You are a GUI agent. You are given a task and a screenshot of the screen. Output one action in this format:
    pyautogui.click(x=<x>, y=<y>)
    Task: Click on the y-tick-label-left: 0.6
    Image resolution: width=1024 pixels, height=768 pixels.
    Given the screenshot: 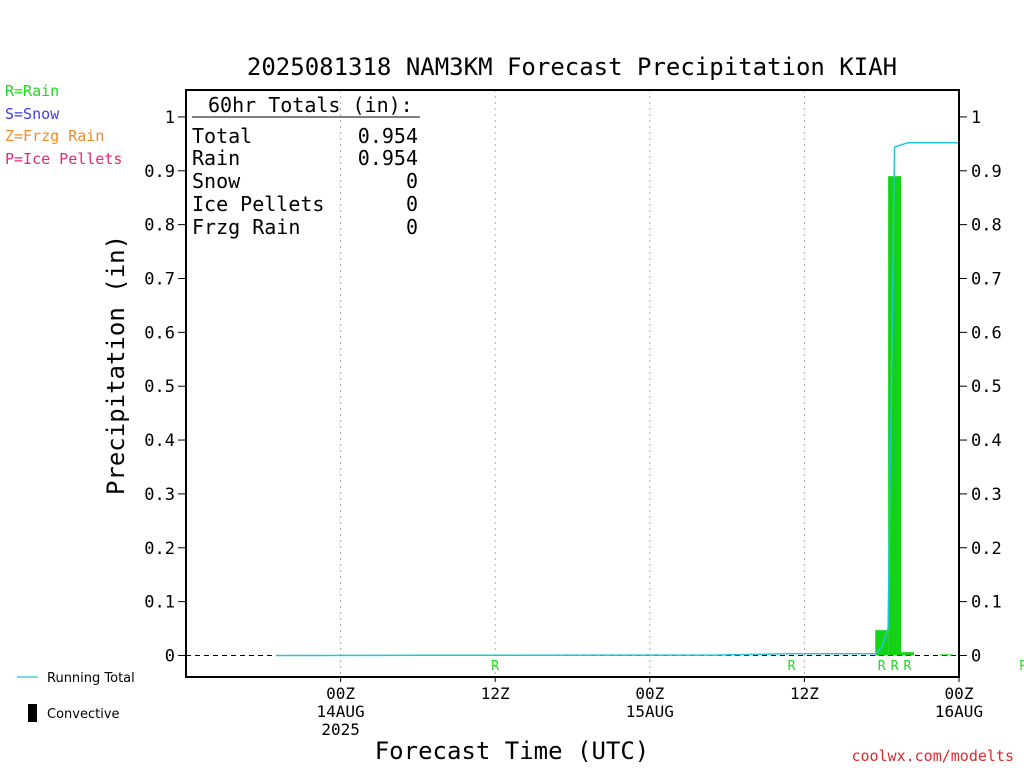 What is the action you would take?
    pyautogui.click(x=159, y=333)
    